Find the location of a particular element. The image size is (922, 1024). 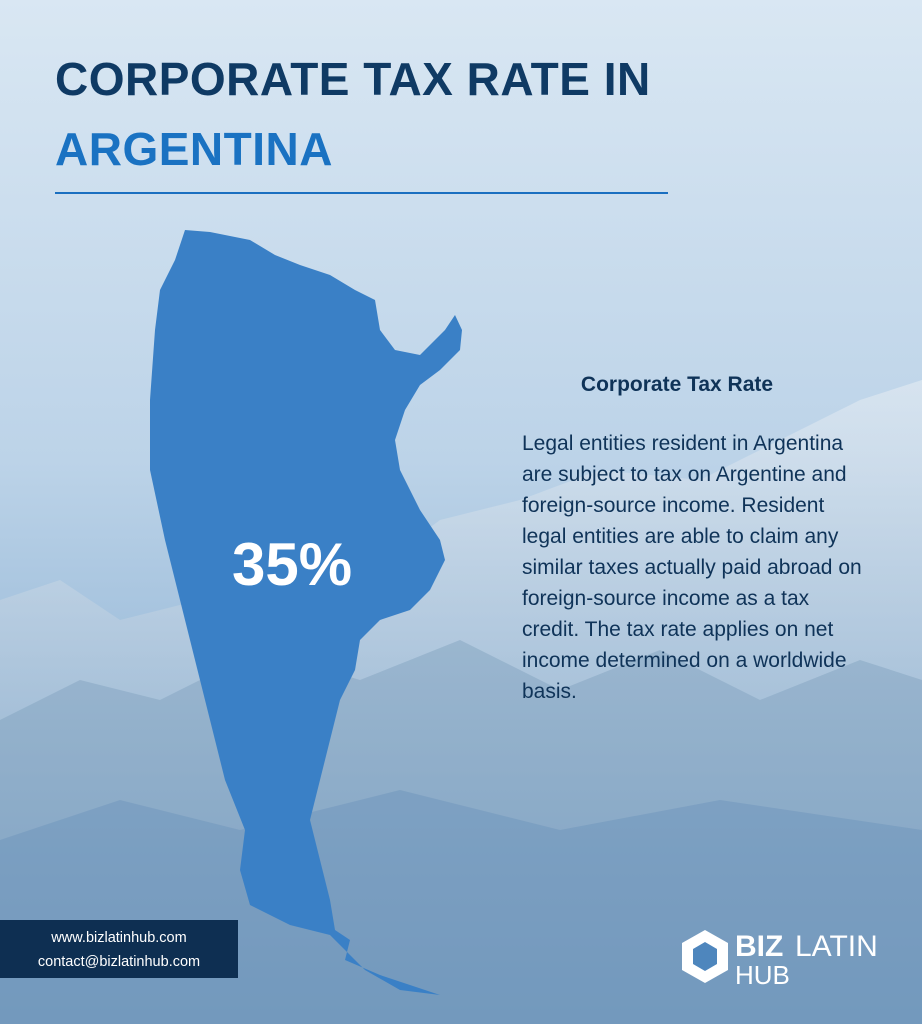

website: www.bizlatinhub.com is located at coordinates (119, 938).